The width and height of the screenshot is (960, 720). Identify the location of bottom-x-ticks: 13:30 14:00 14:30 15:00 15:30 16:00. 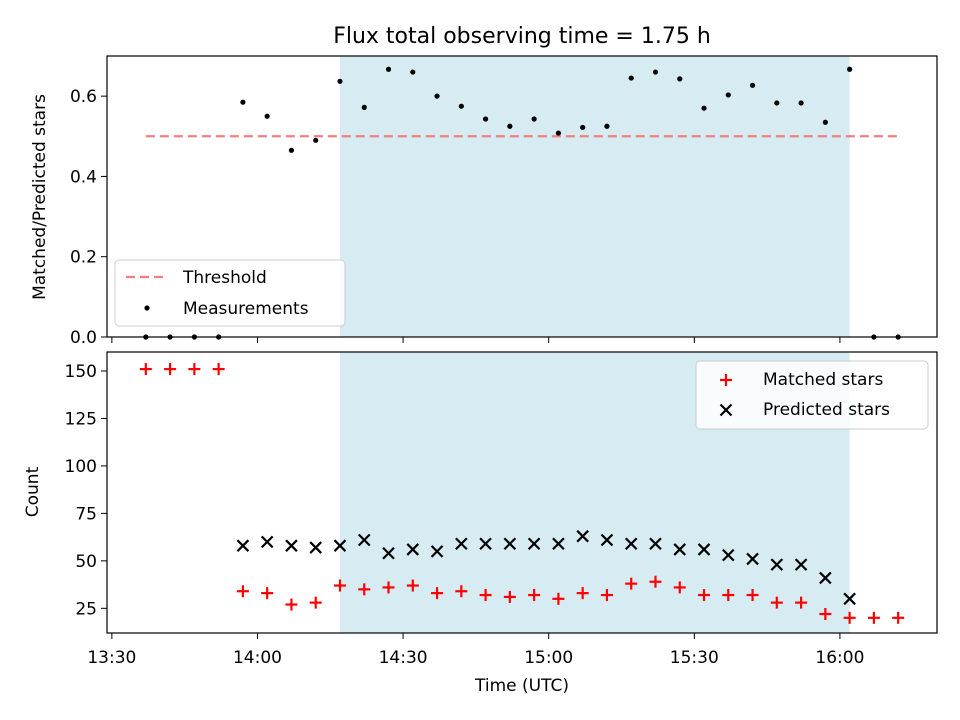
(475, 650).